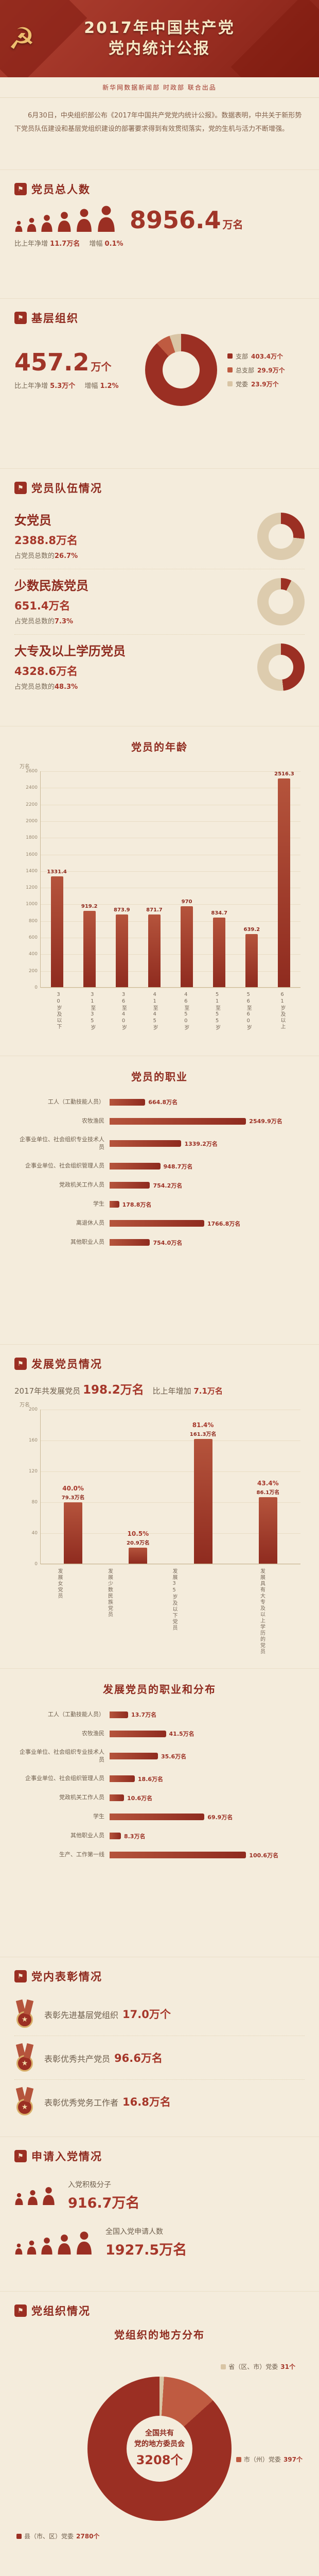 The image size is (319, 2576). What do you see at coordinates (248, 1011) in the screenshot?
I see `x-axis-label: 56至60岁` at bounding box center [248, 1011].